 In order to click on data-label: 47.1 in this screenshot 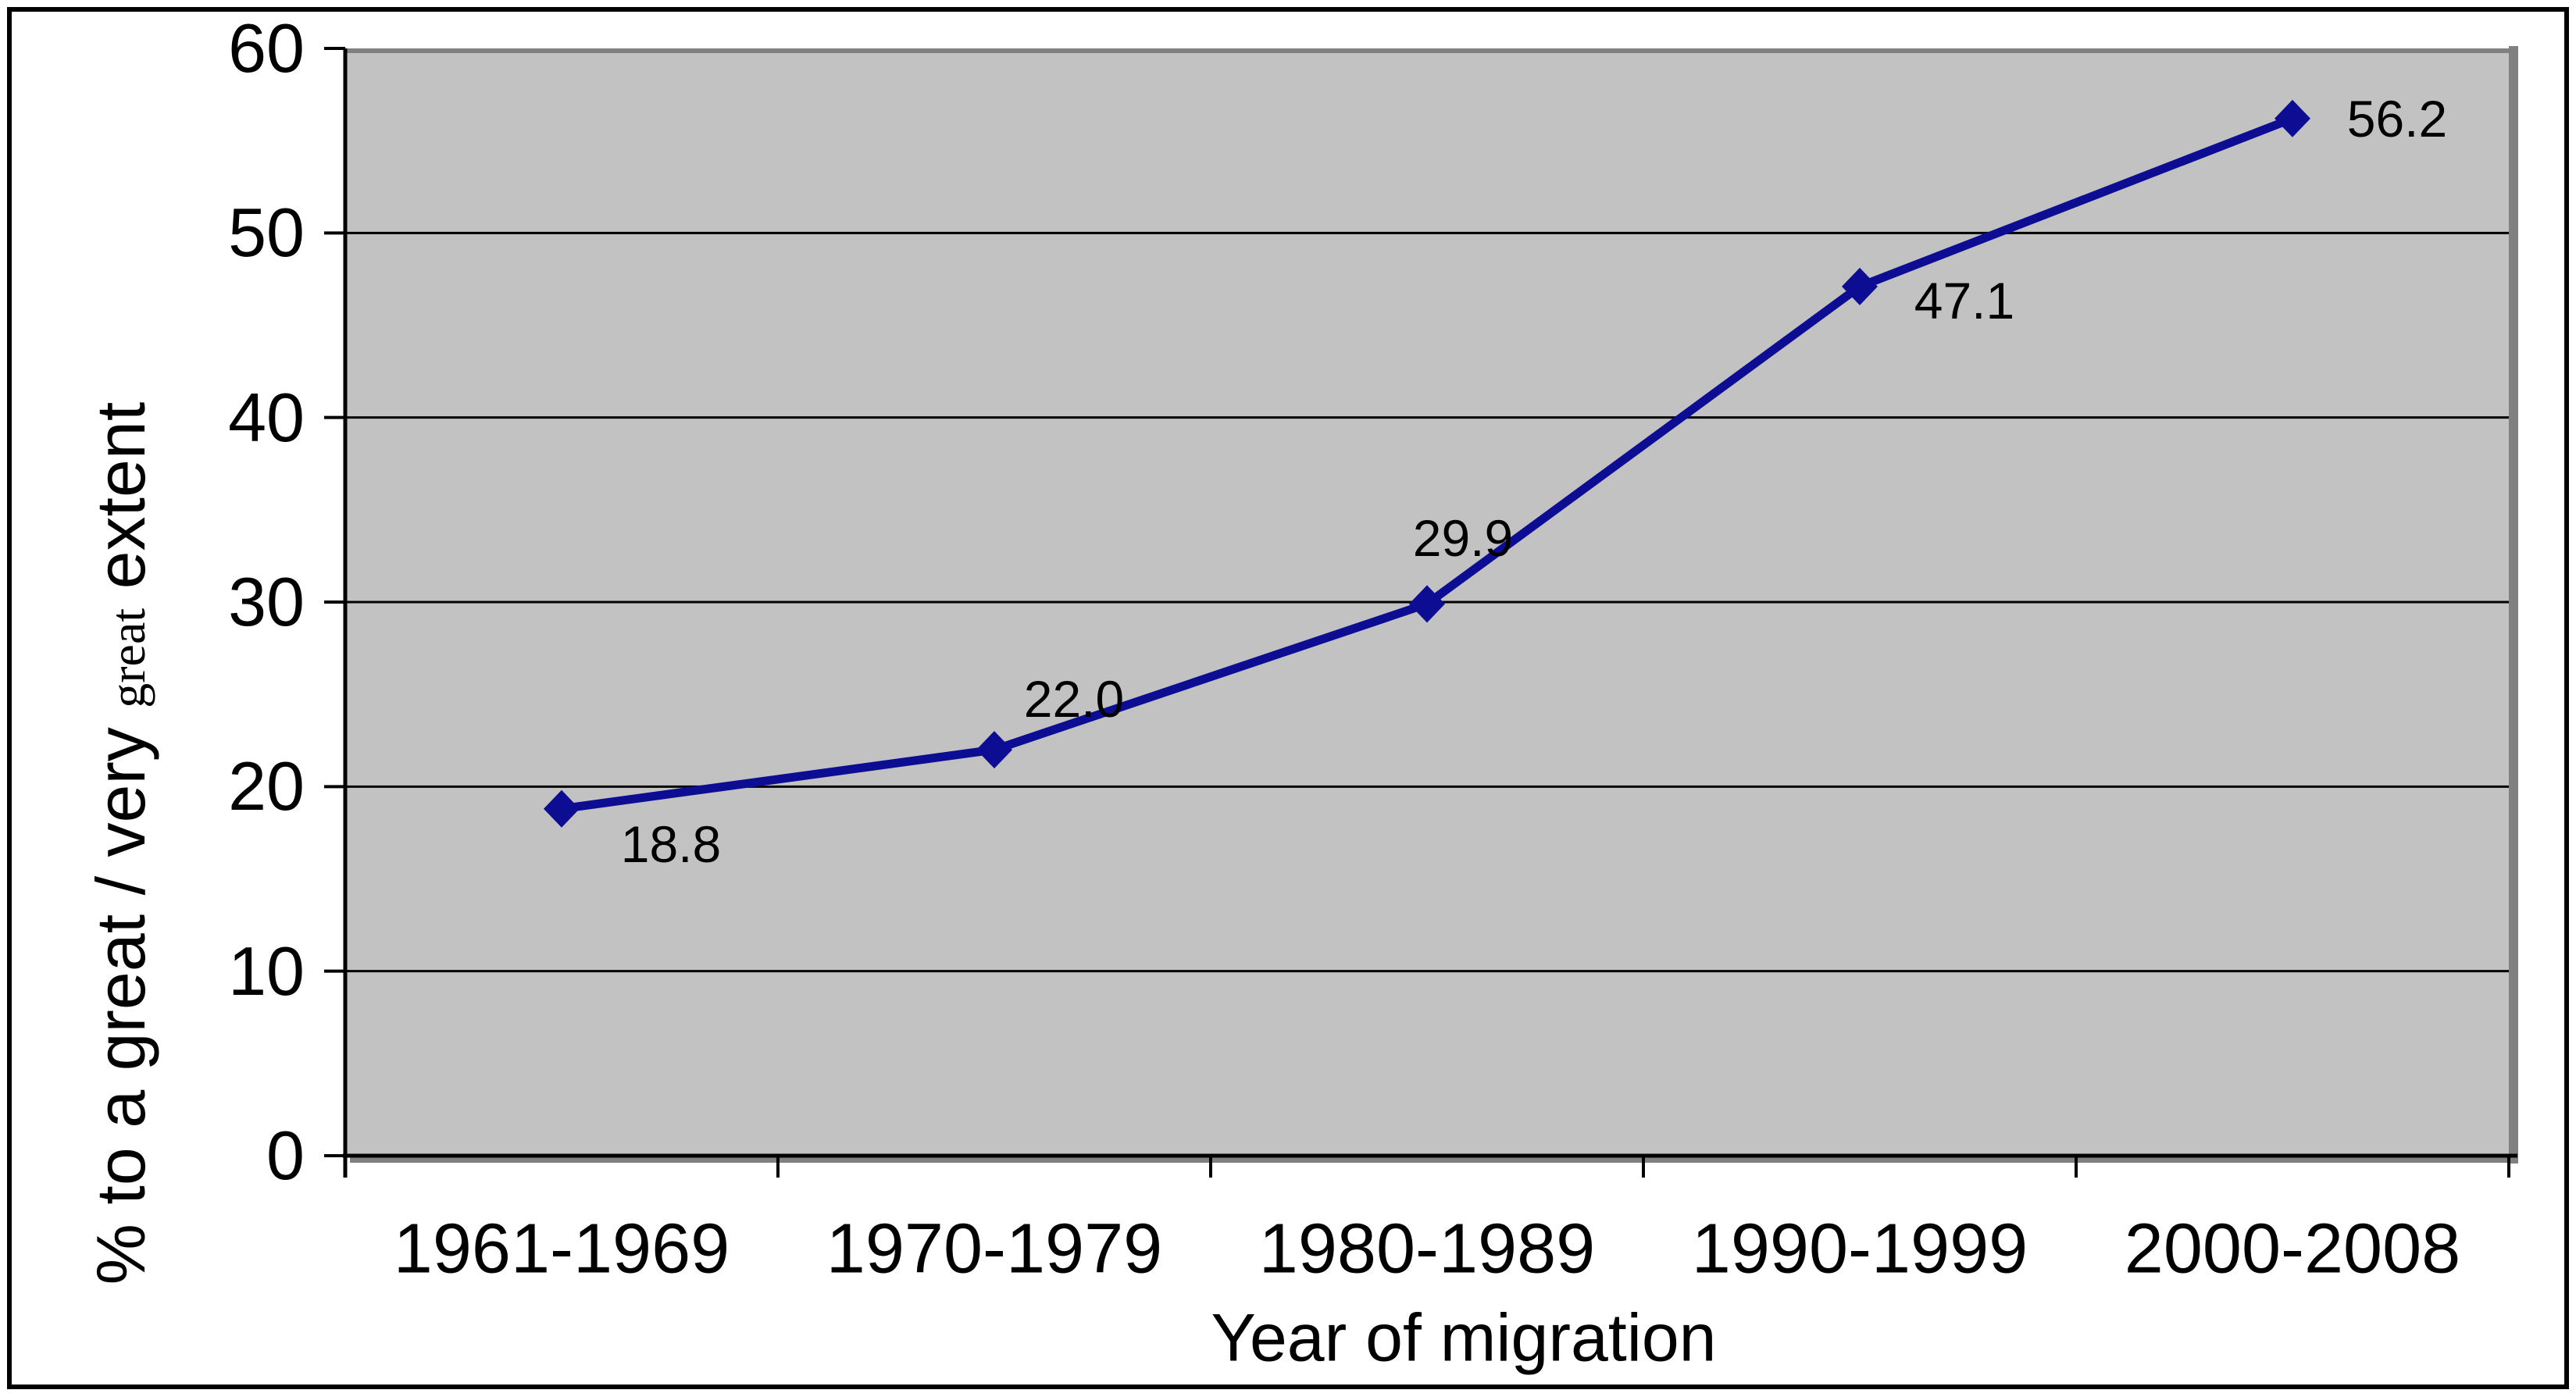, I will do `click(1964, 300)`.